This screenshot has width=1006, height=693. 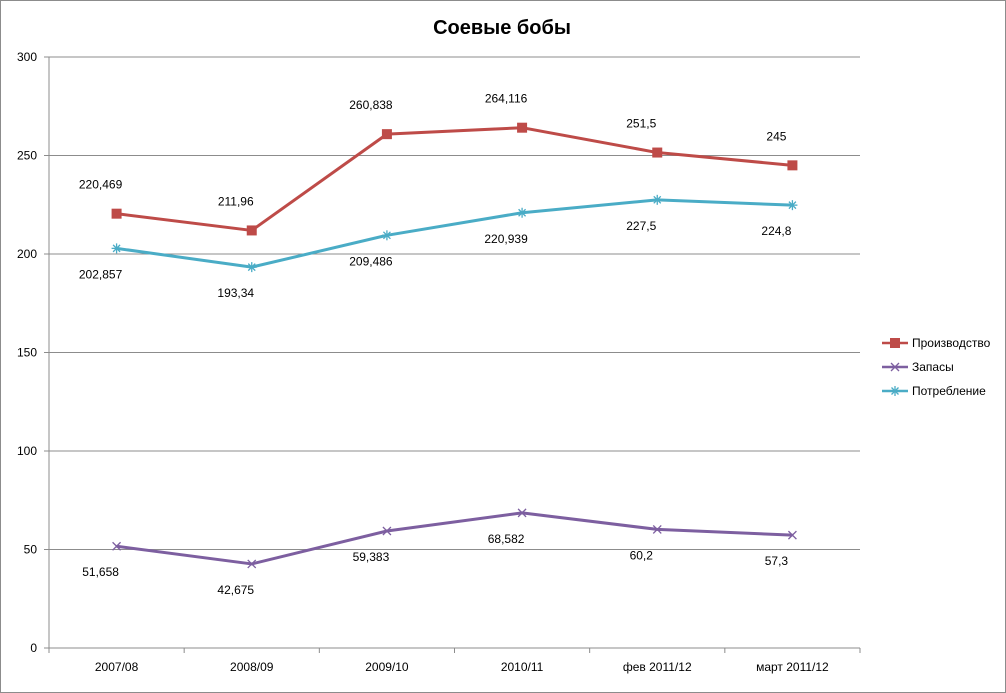 What do you see at coordinates (117, 667) in the screenshot?
I see `x-tick-label: 2007/08` at bounding box center [117, 667].